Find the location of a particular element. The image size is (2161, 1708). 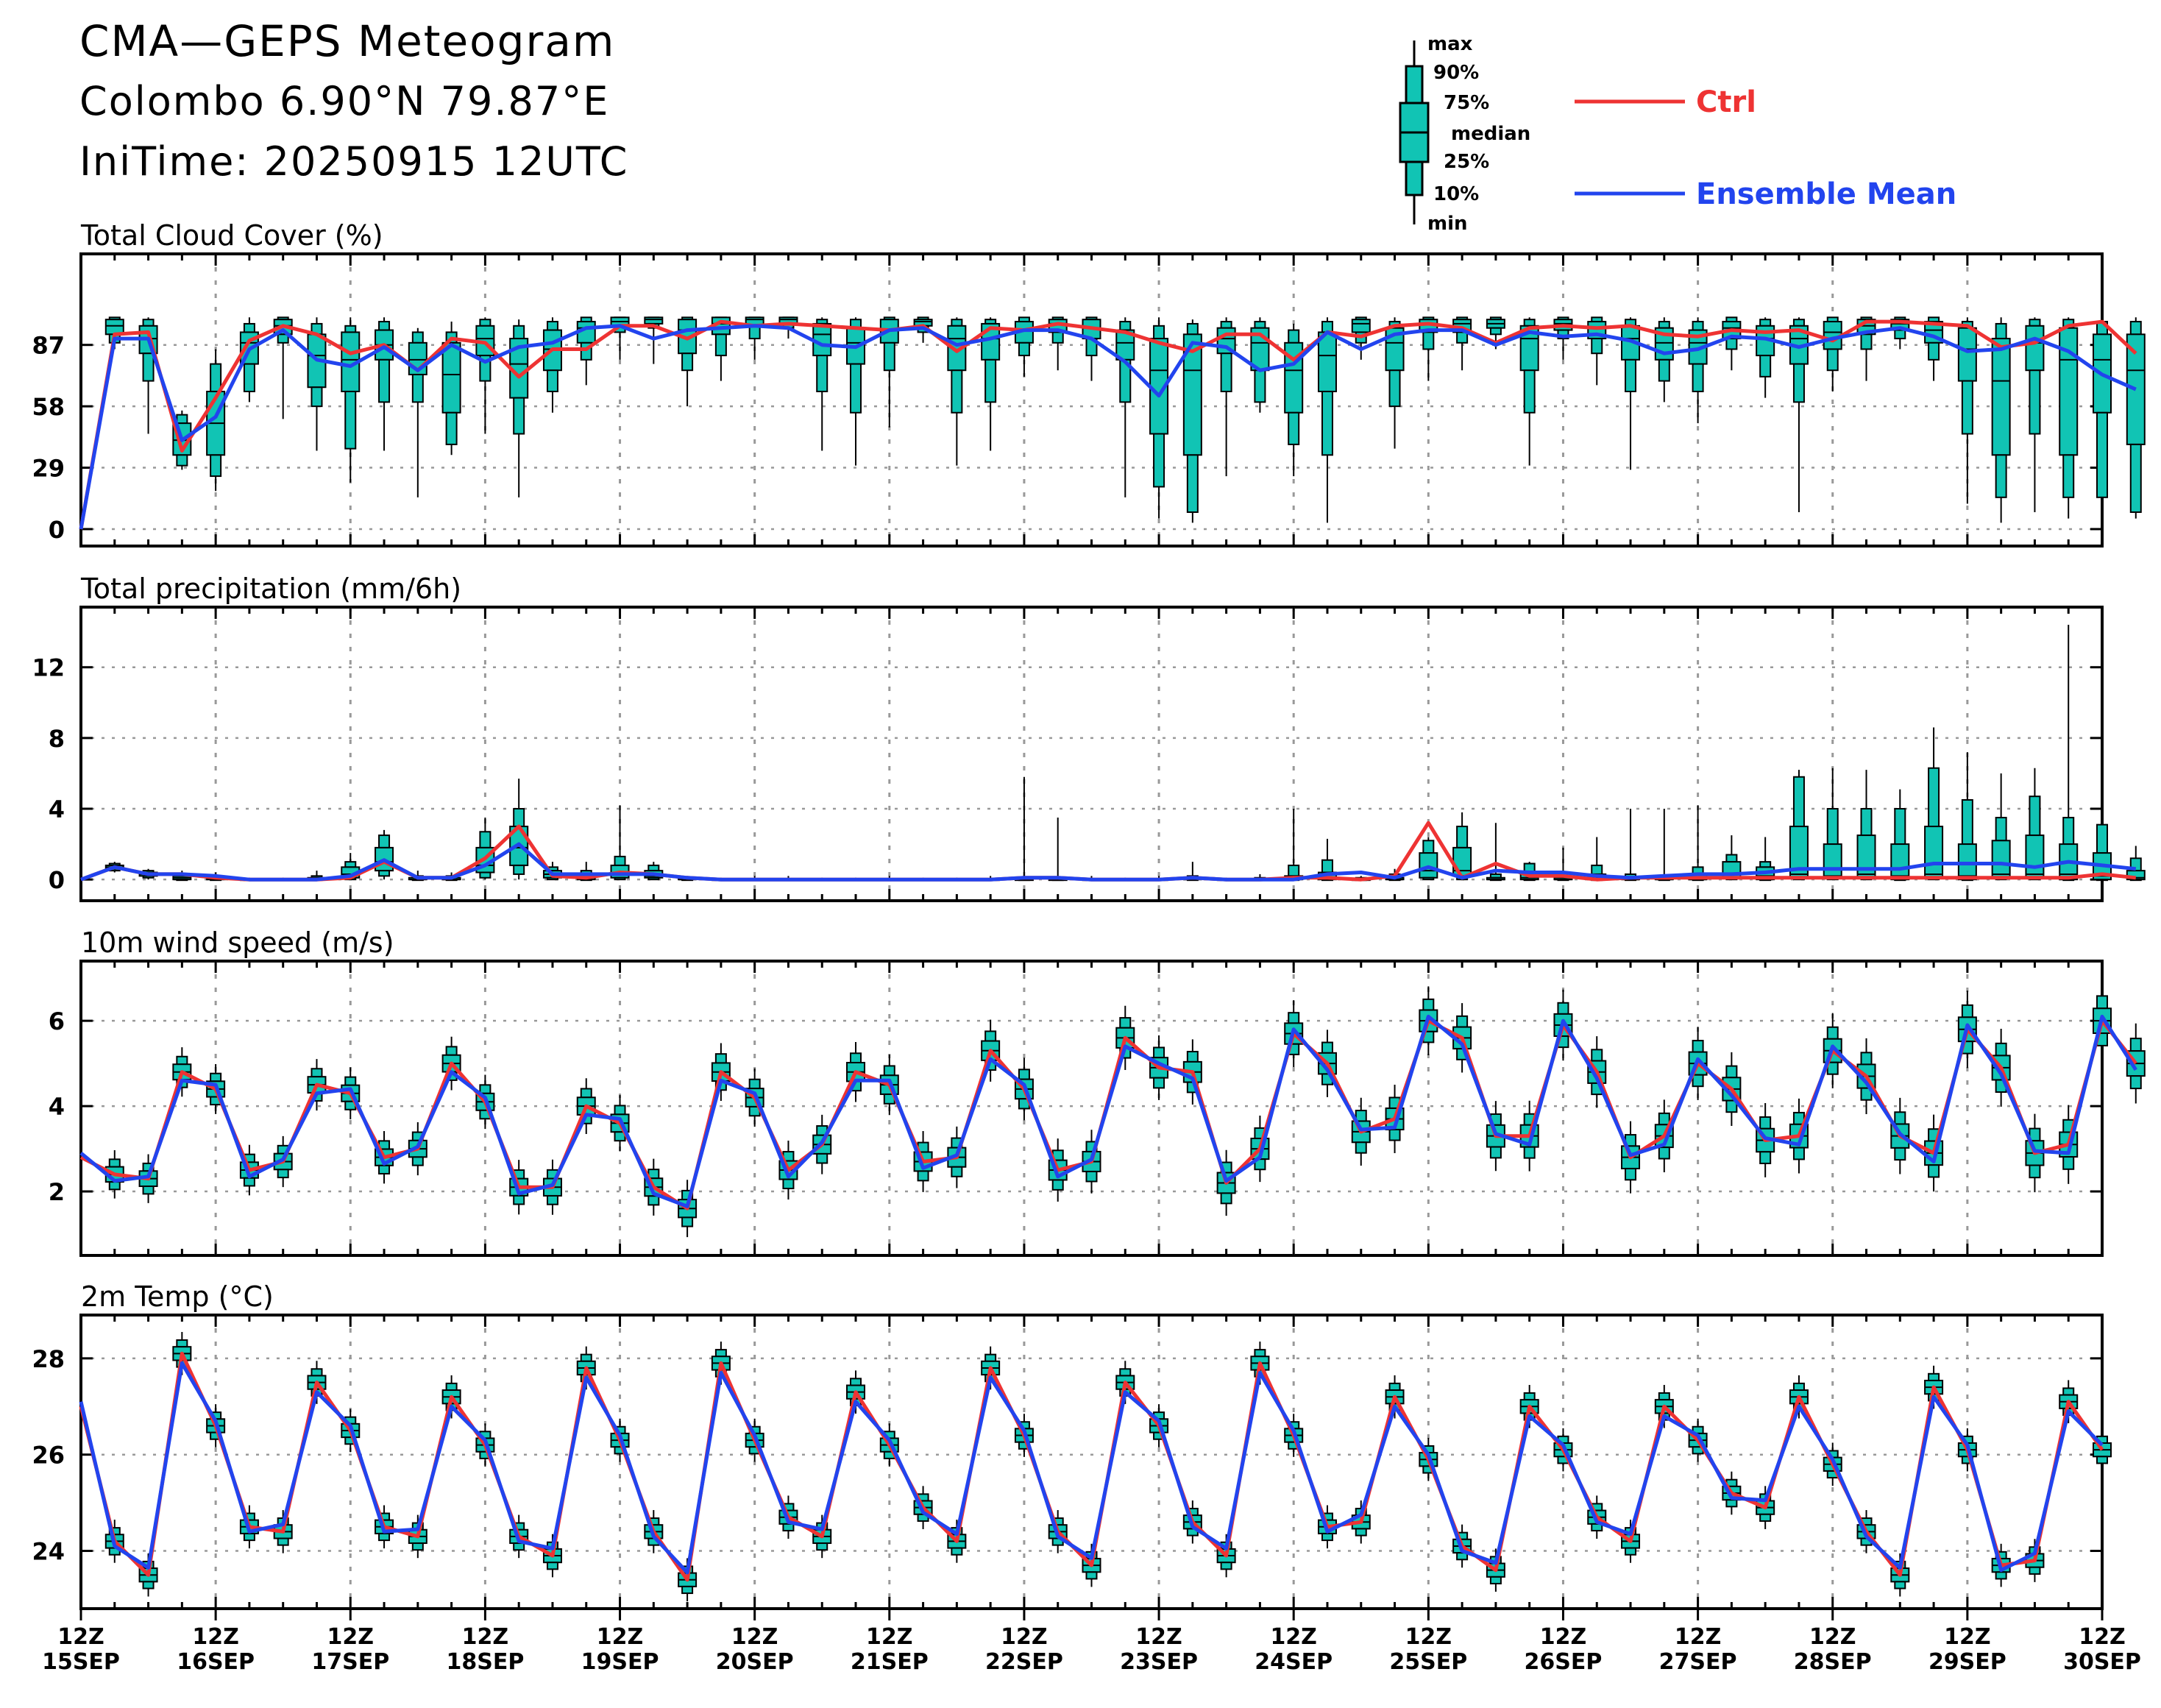

legend-mean-label: Ensemble Mean is located at coordinates (1826, 194).